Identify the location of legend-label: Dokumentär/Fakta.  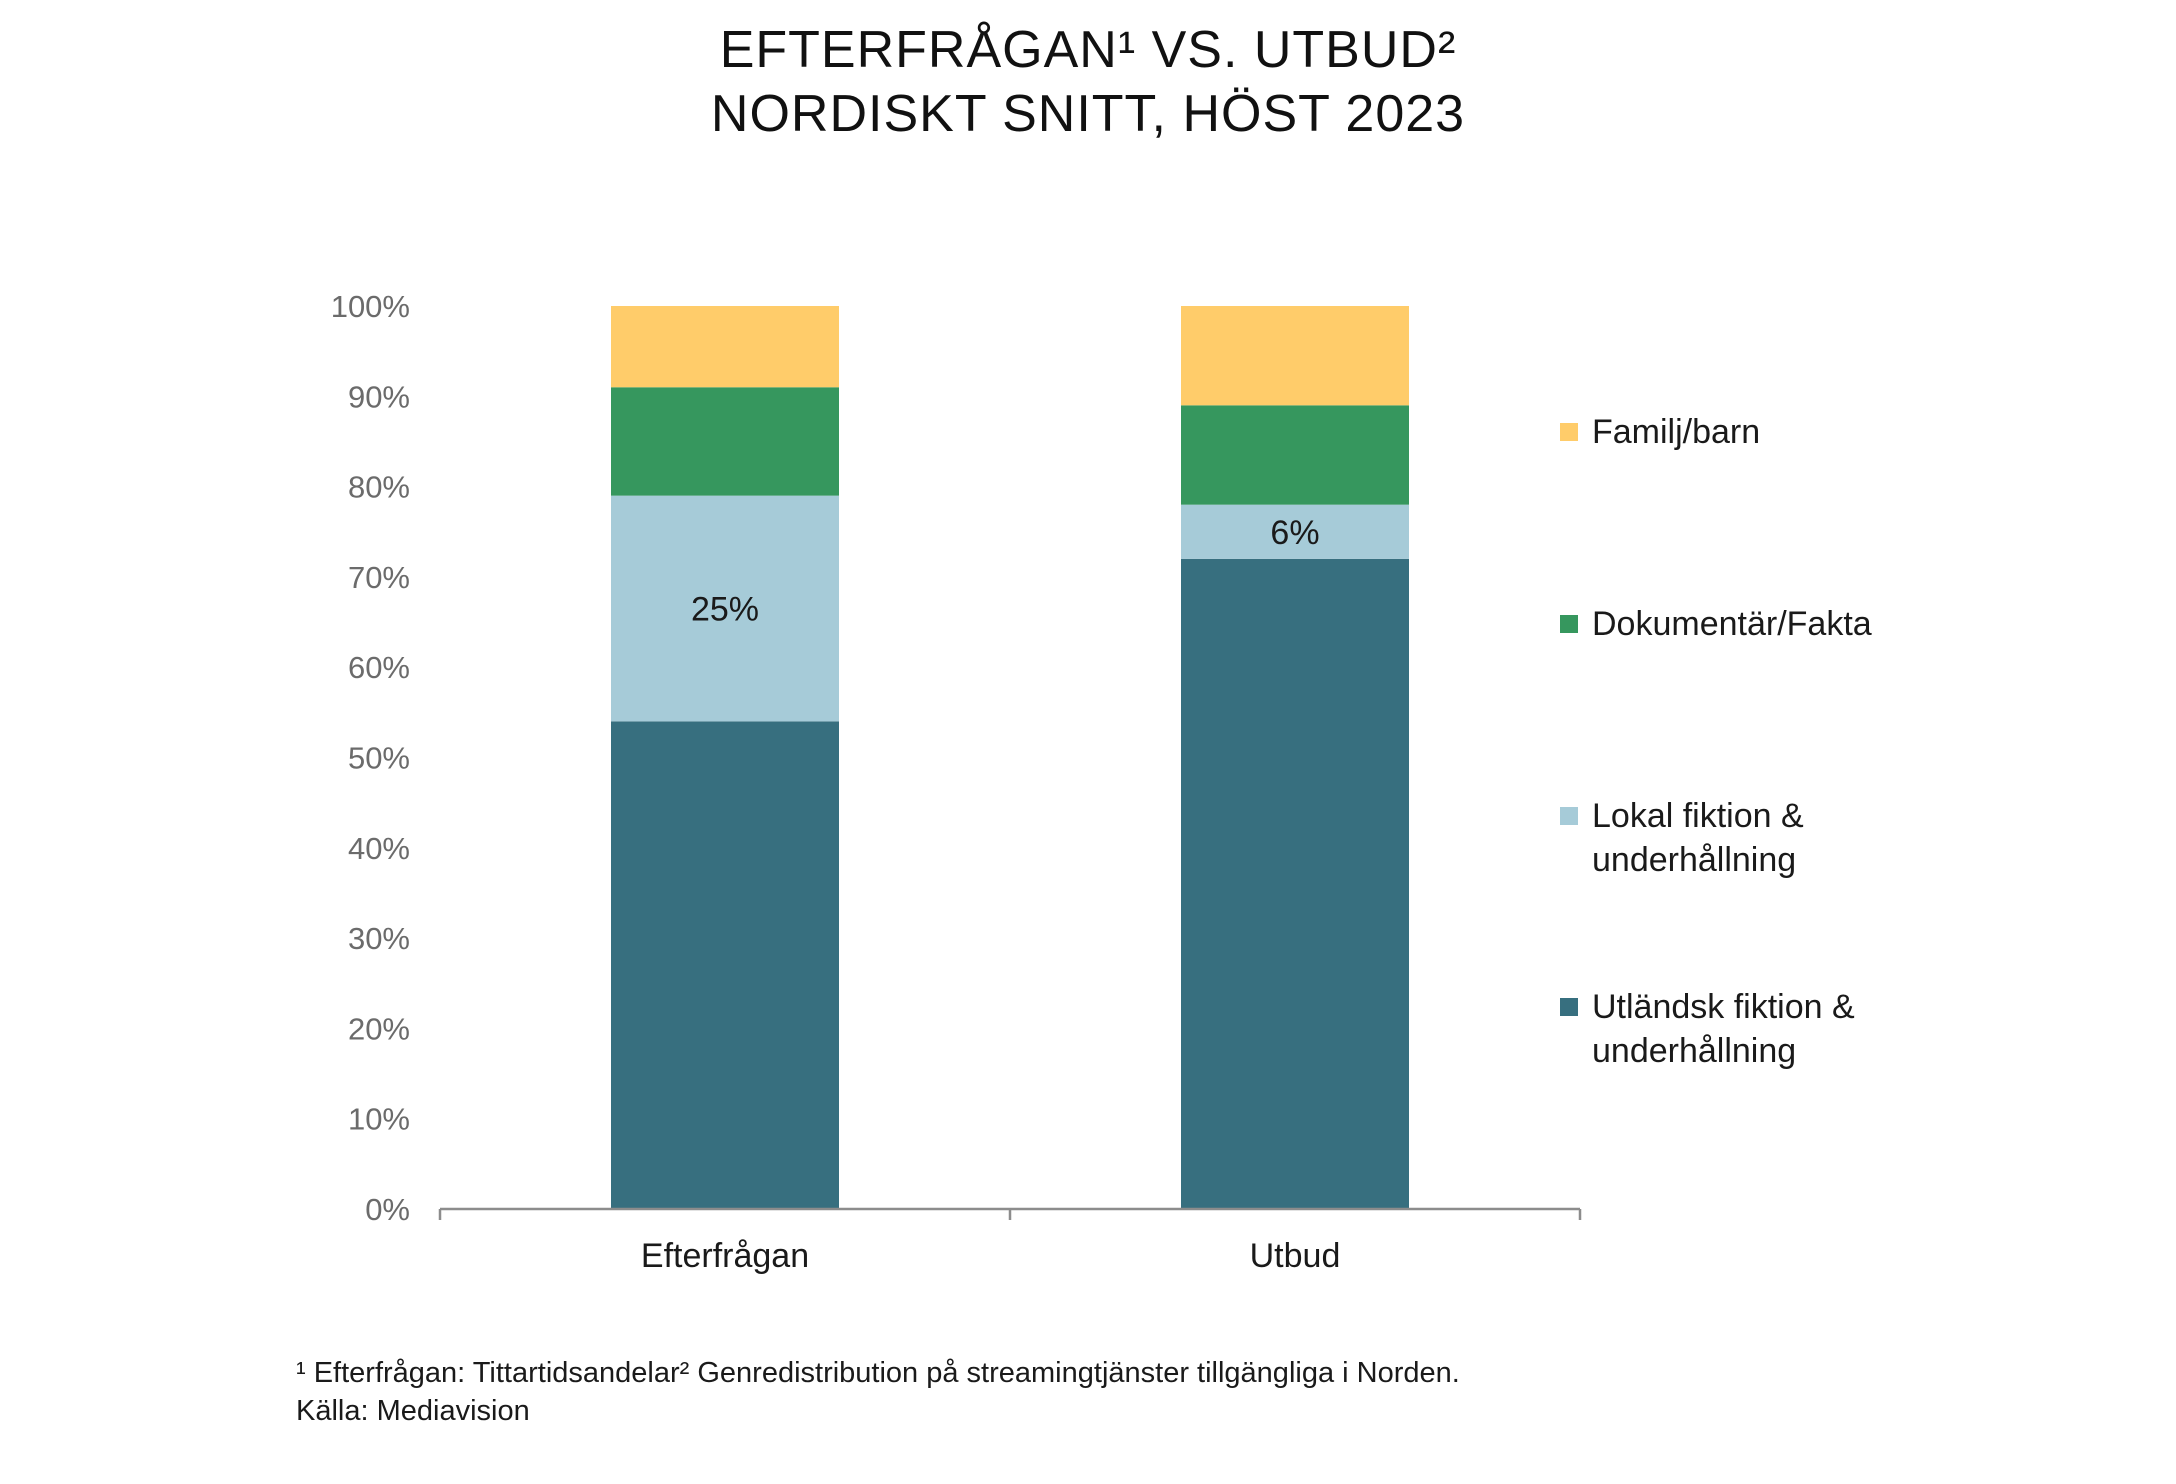
(1732, 624).